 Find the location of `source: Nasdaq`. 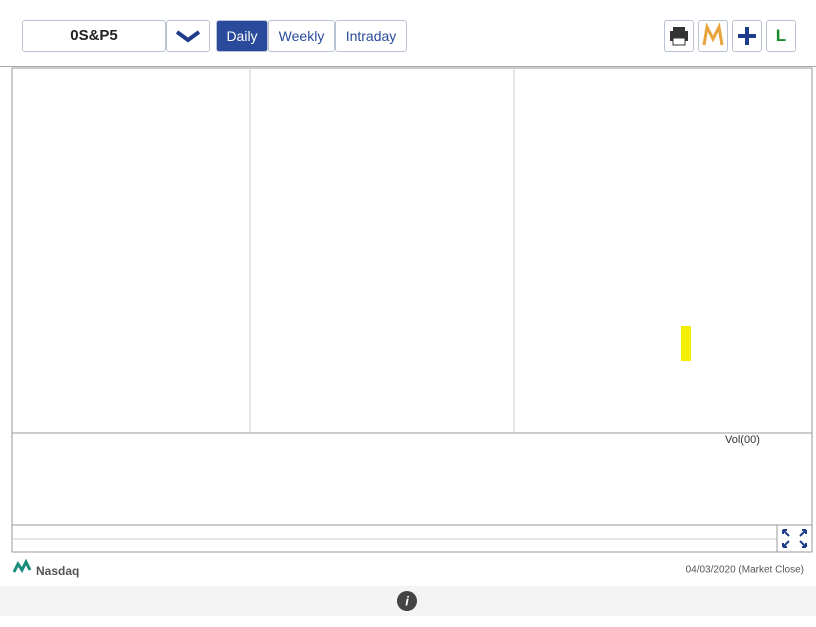

source: Nasdaq is located at coordinates (57, 571).